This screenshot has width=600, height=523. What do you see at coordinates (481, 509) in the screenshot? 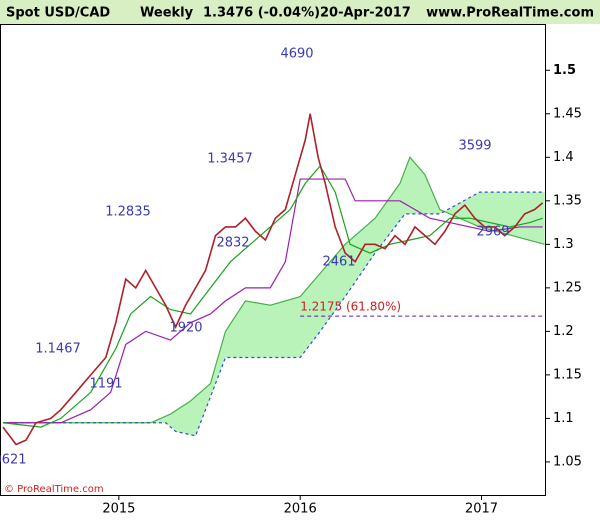
I see `x-tick-label: 2017` at bounding box center [481, 509].